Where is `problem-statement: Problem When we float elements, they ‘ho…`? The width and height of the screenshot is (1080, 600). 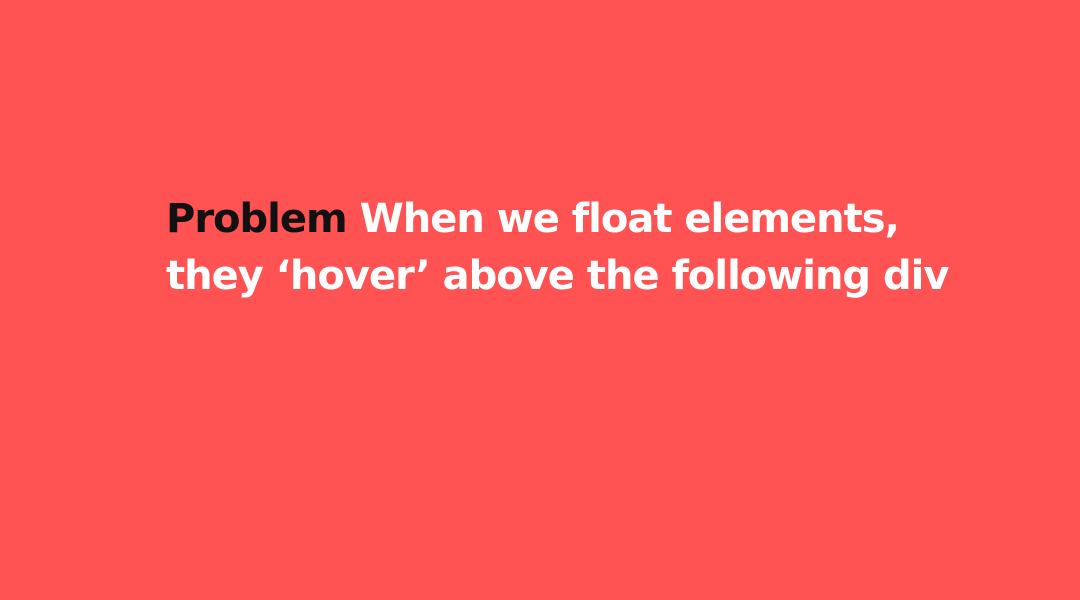 problem-statement: Problem When we float elements, they ‘ho… is located at coordinates (586, 248).